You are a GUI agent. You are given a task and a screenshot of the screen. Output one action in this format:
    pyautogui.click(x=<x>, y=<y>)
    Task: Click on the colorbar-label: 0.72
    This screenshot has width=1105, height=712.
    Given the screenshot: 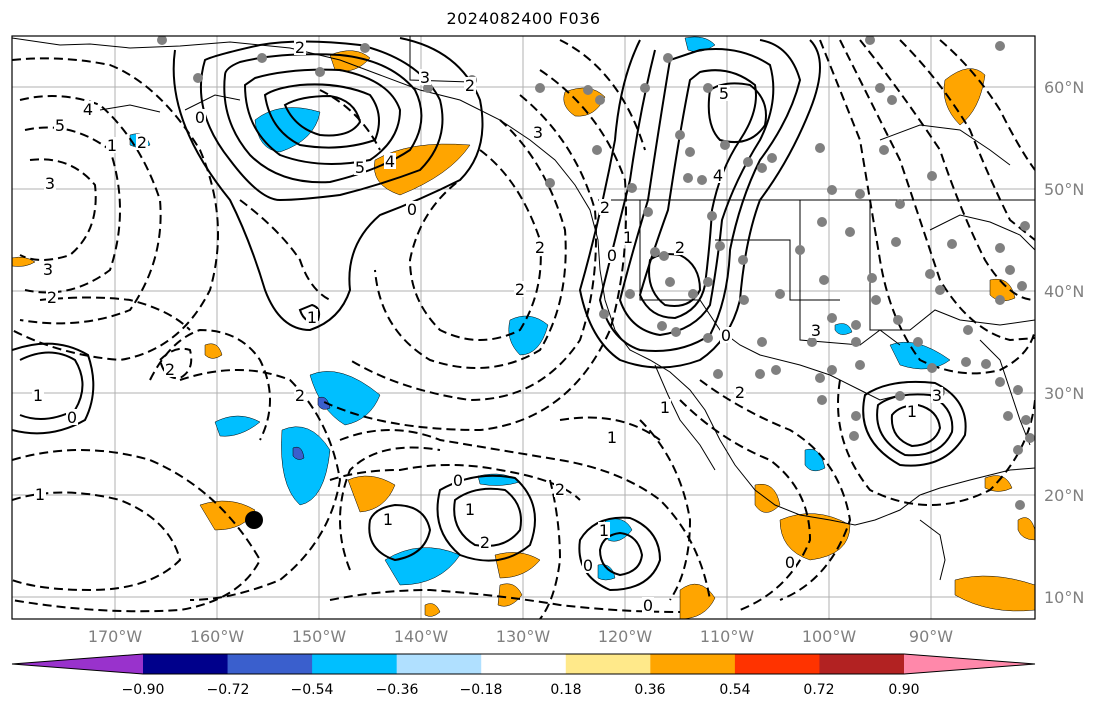 What is the action you would take?
    pyautogui.click(x=819, y=690)
    